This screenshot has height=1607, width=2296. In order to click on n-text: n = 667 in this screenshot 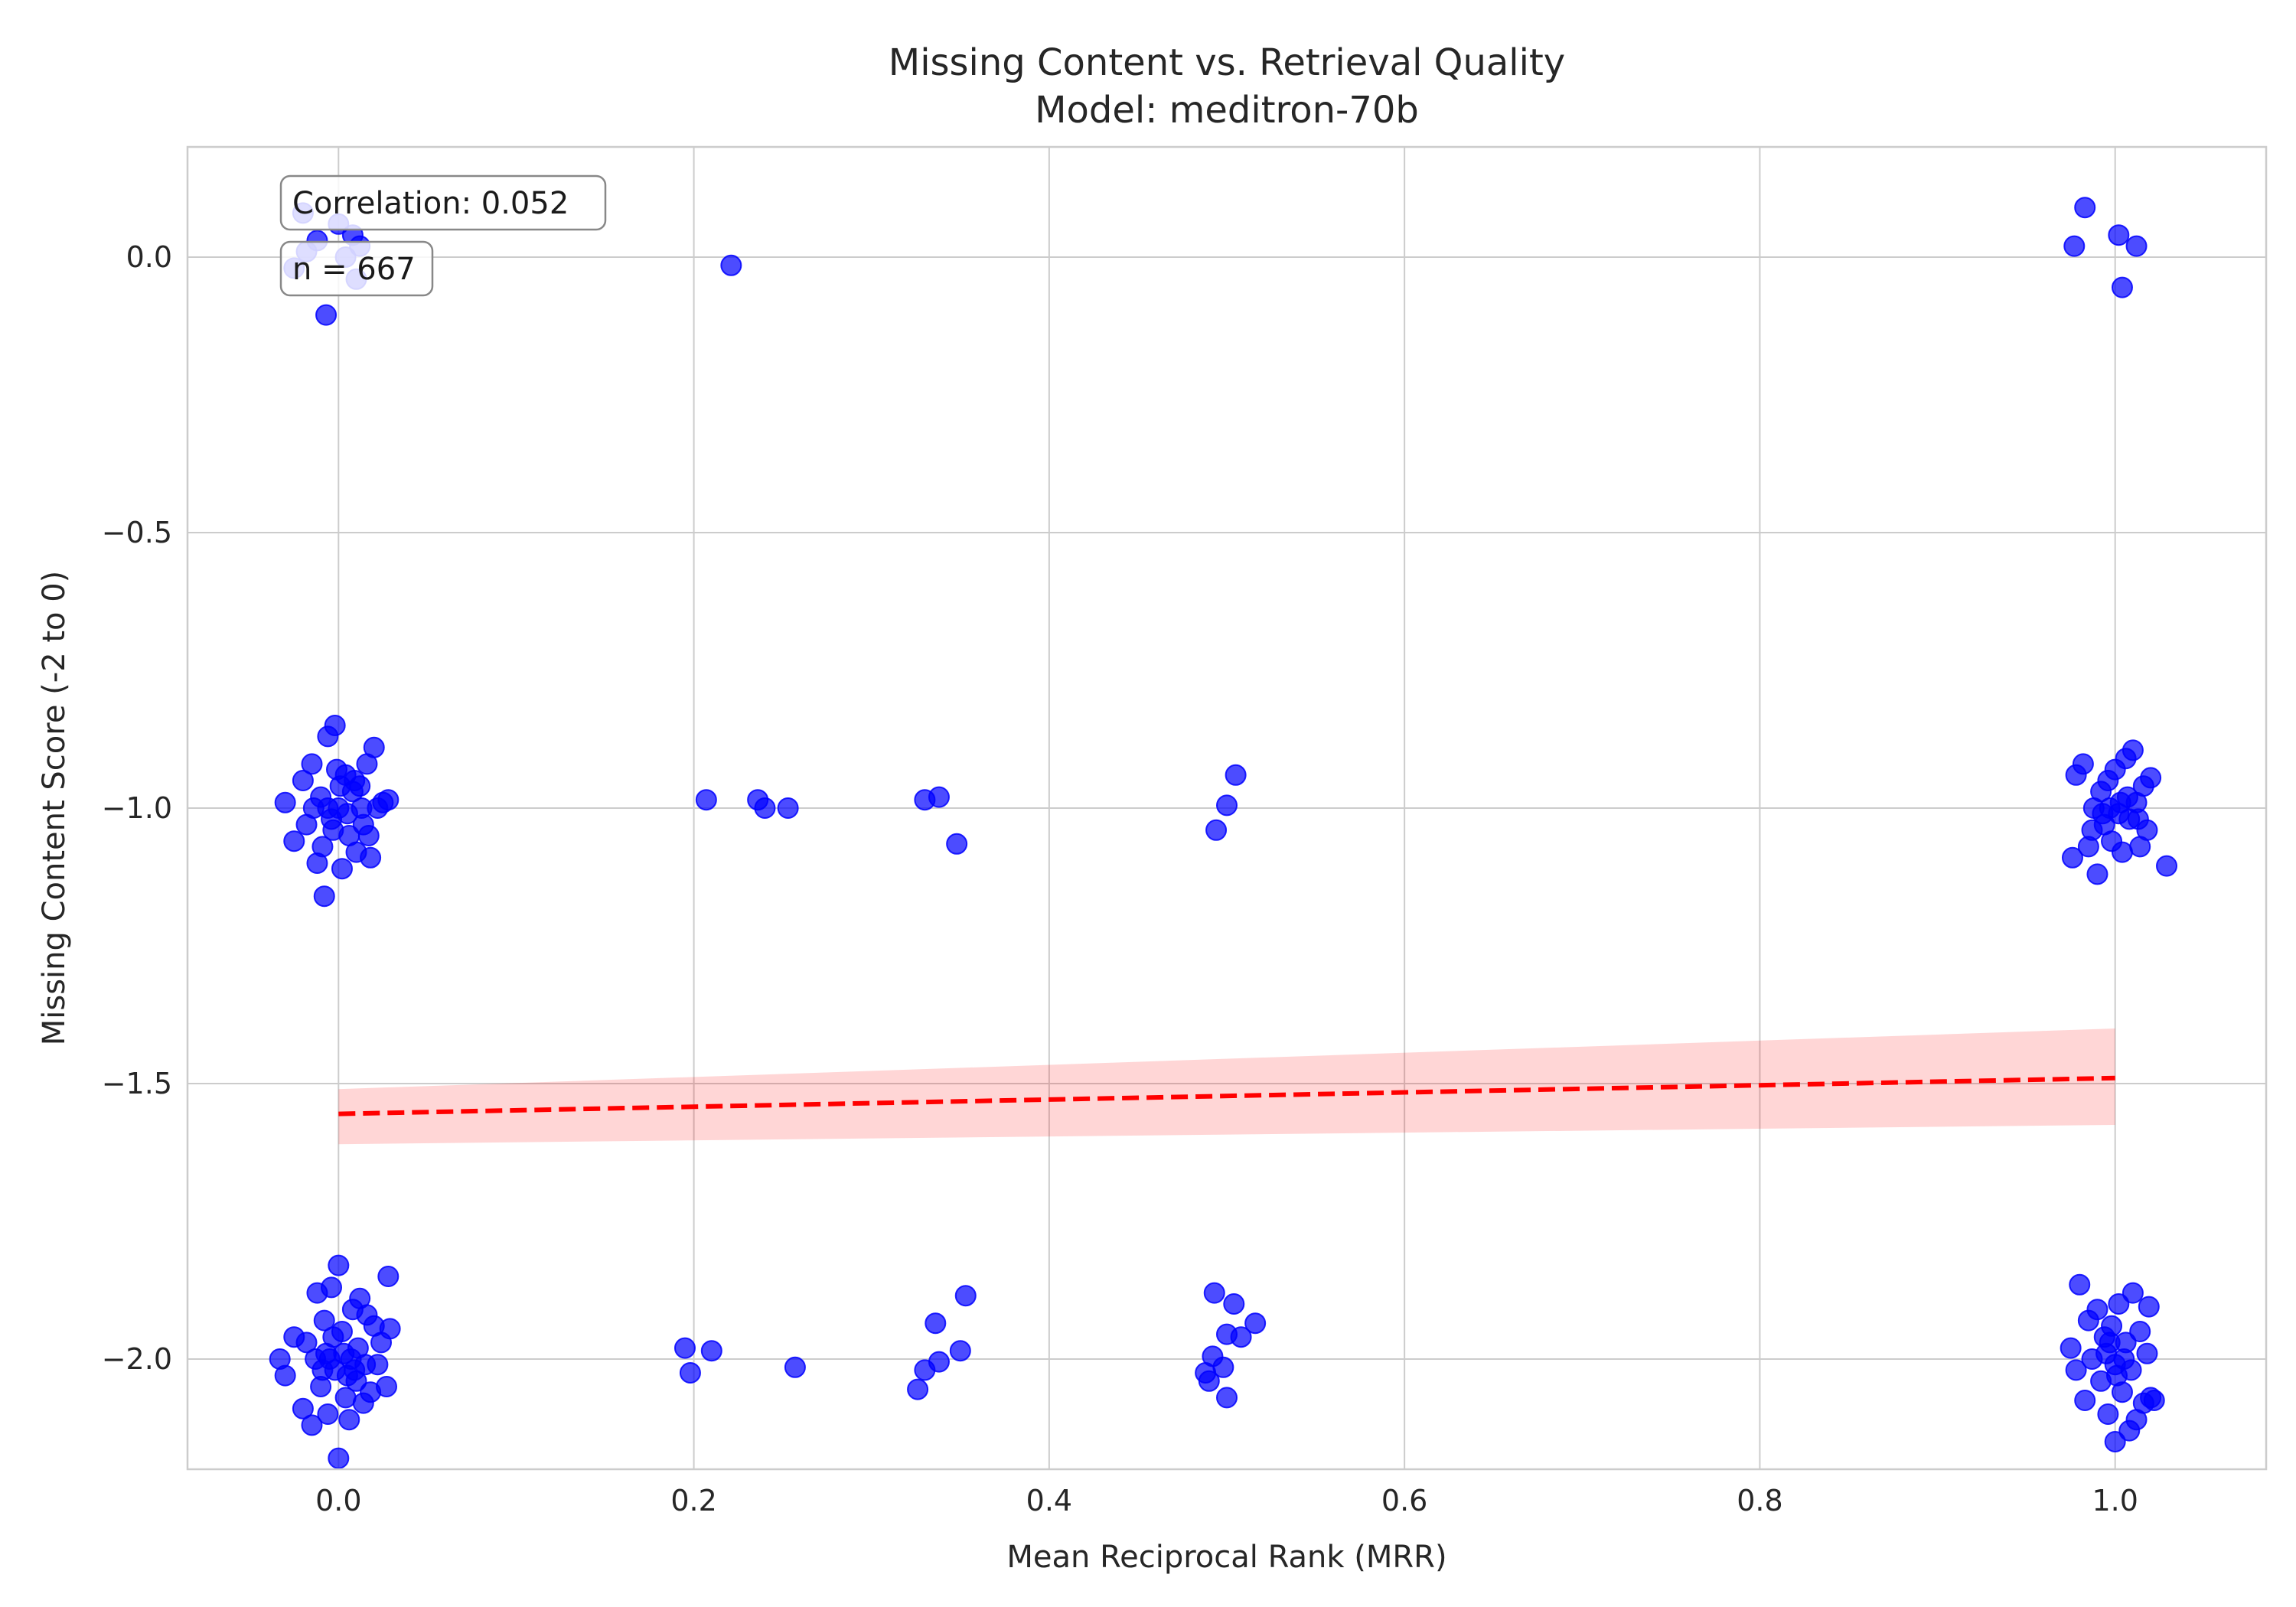, I will do `click(354, 269)`.